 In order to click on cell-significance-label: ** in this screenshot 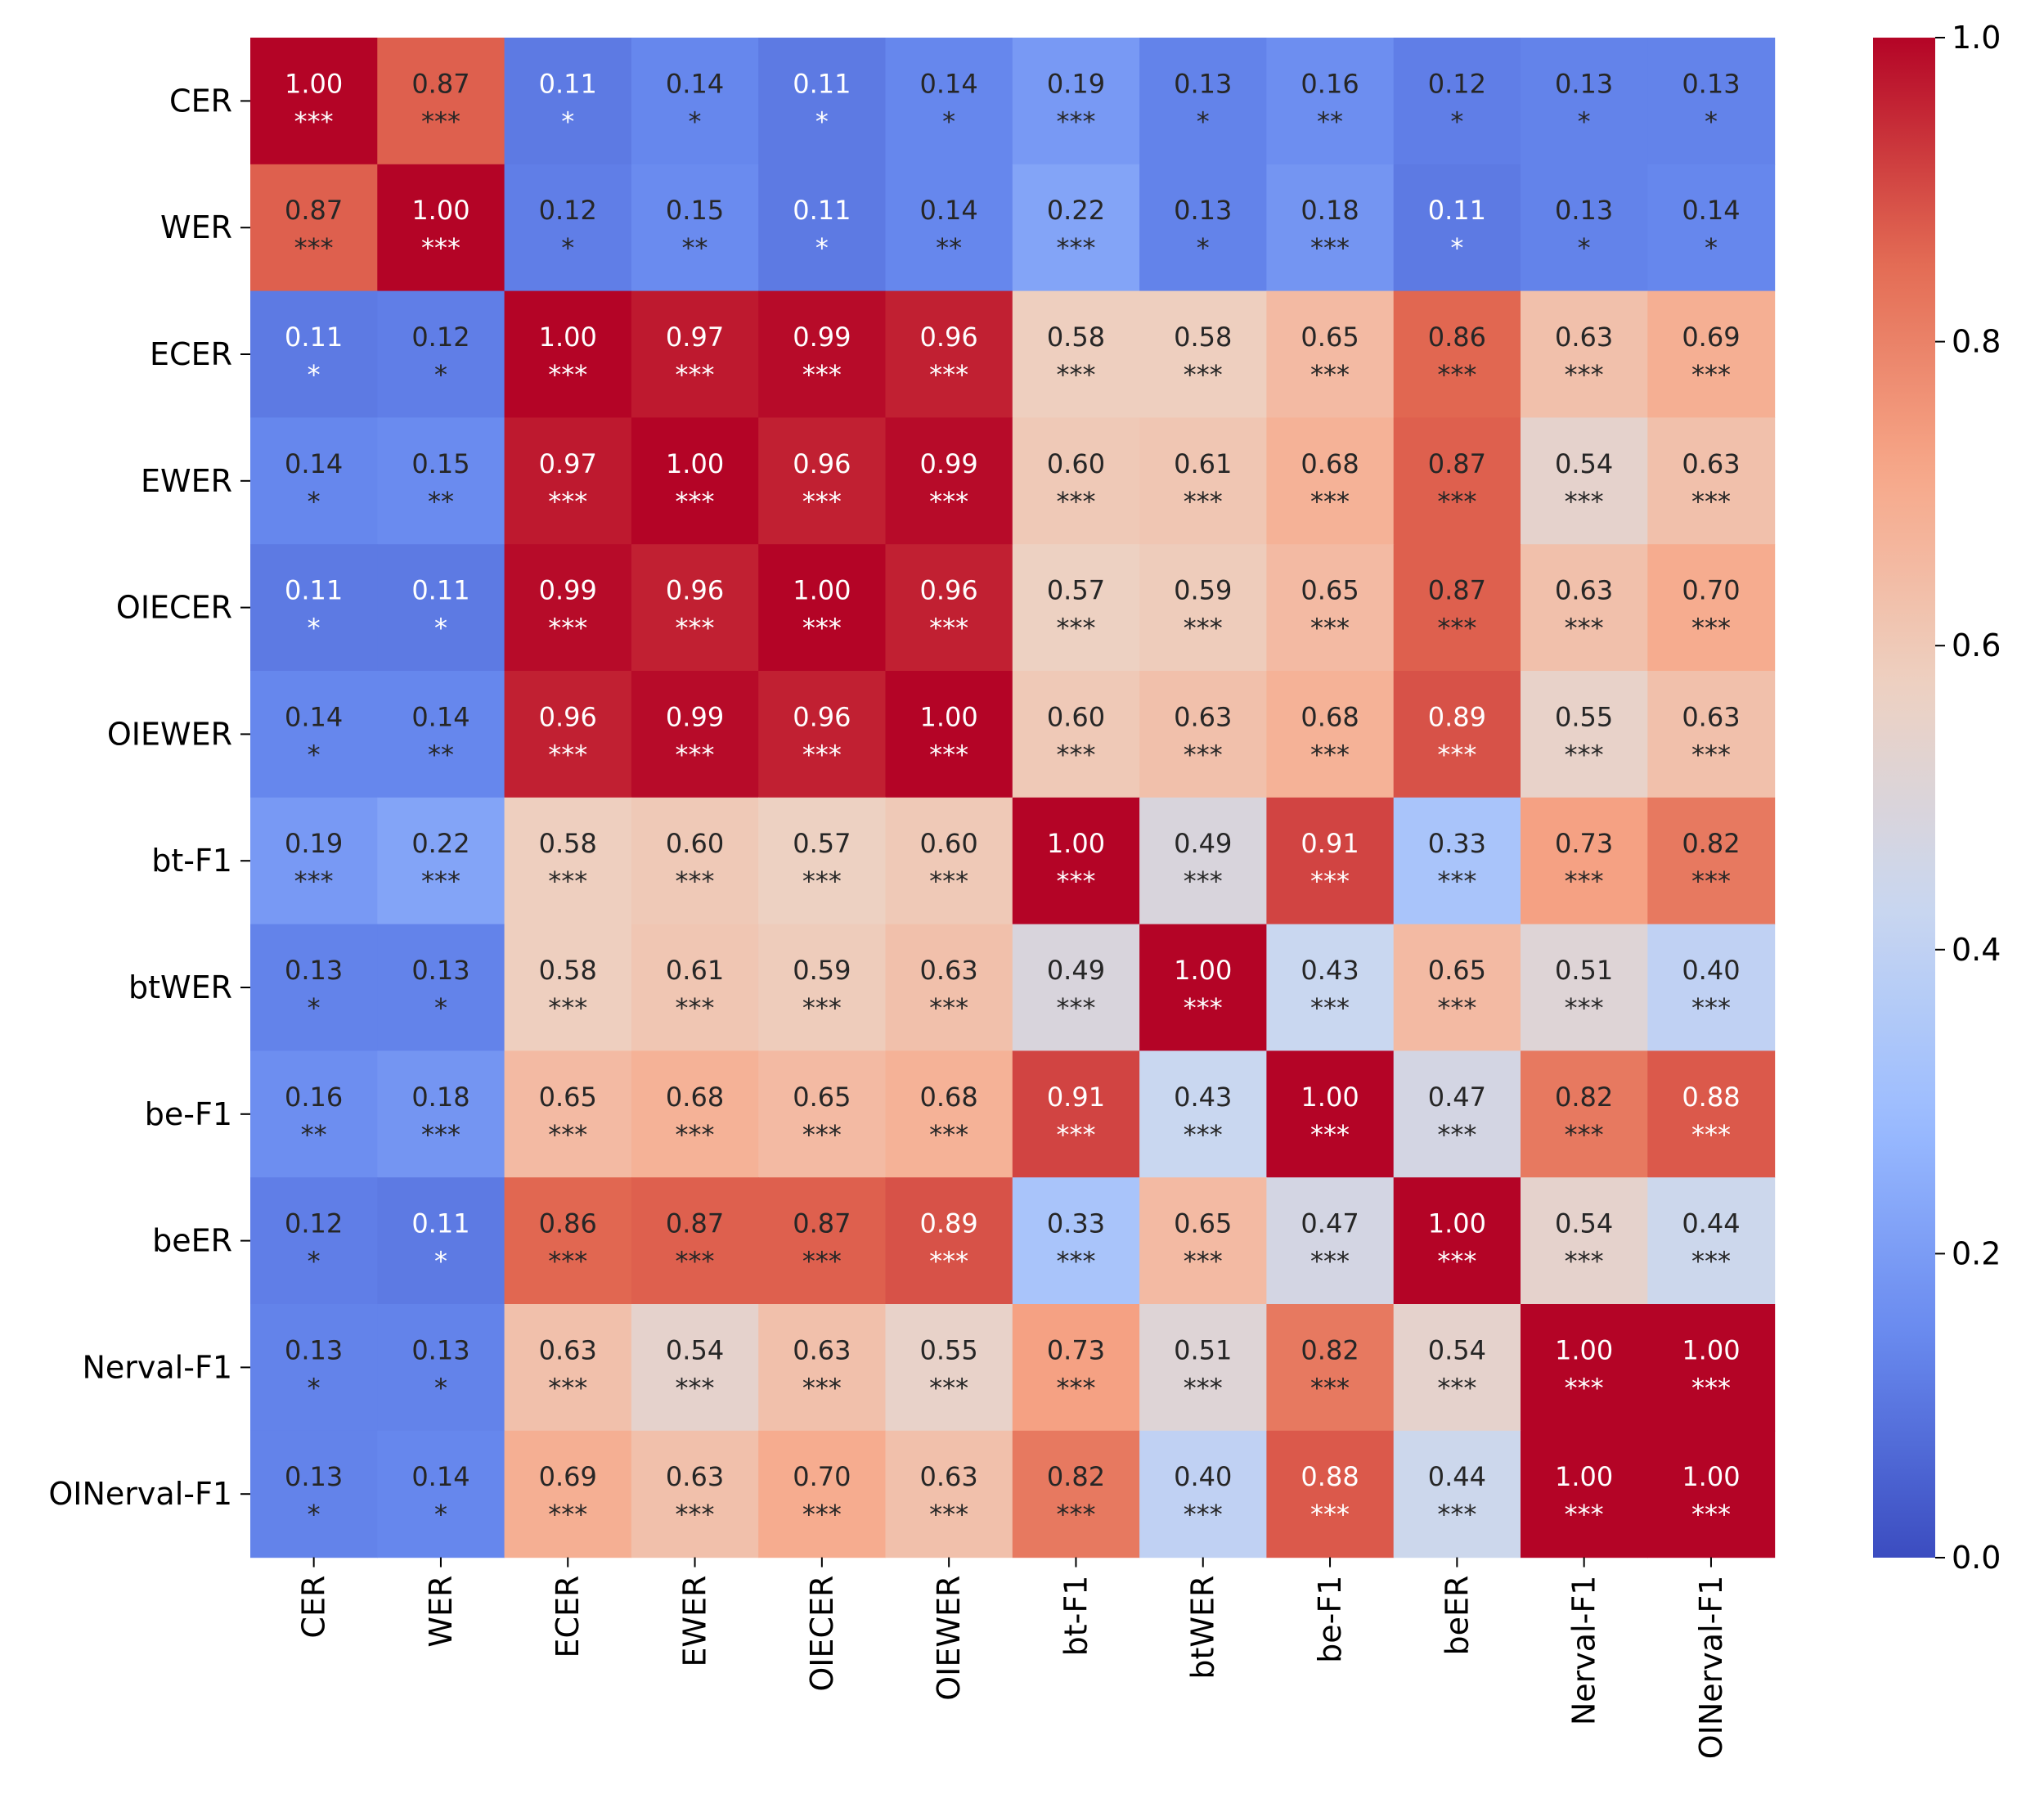, I will do `click(949, 247)`.